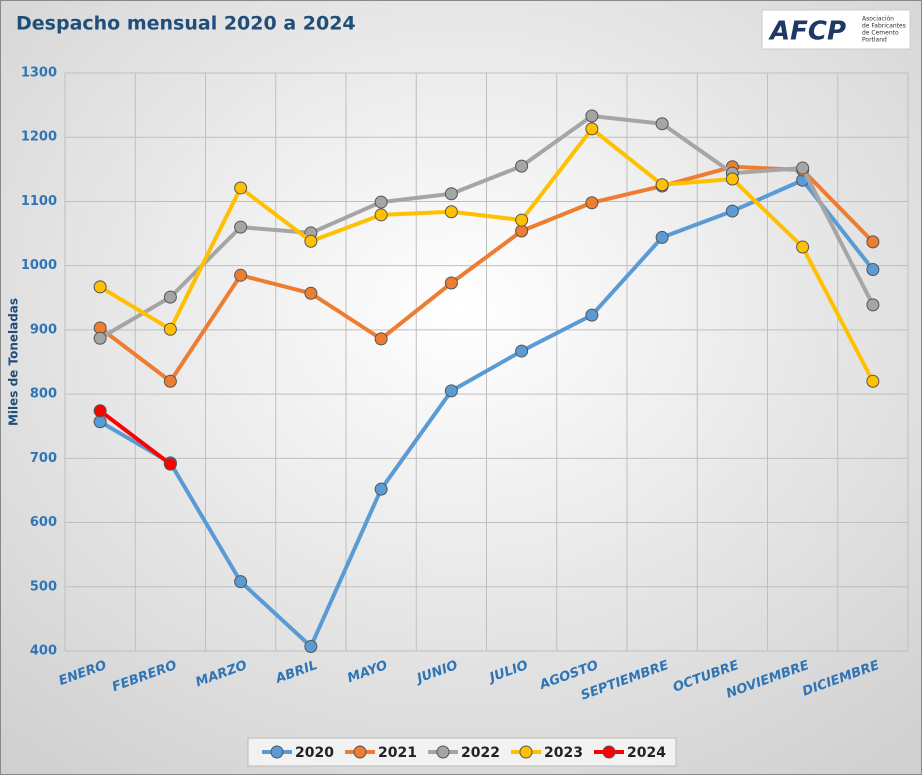  What do you see at coordinates (43, 329) in the screenshot?
I see `y-tick-label: 900` at bounding box center [43, 329].